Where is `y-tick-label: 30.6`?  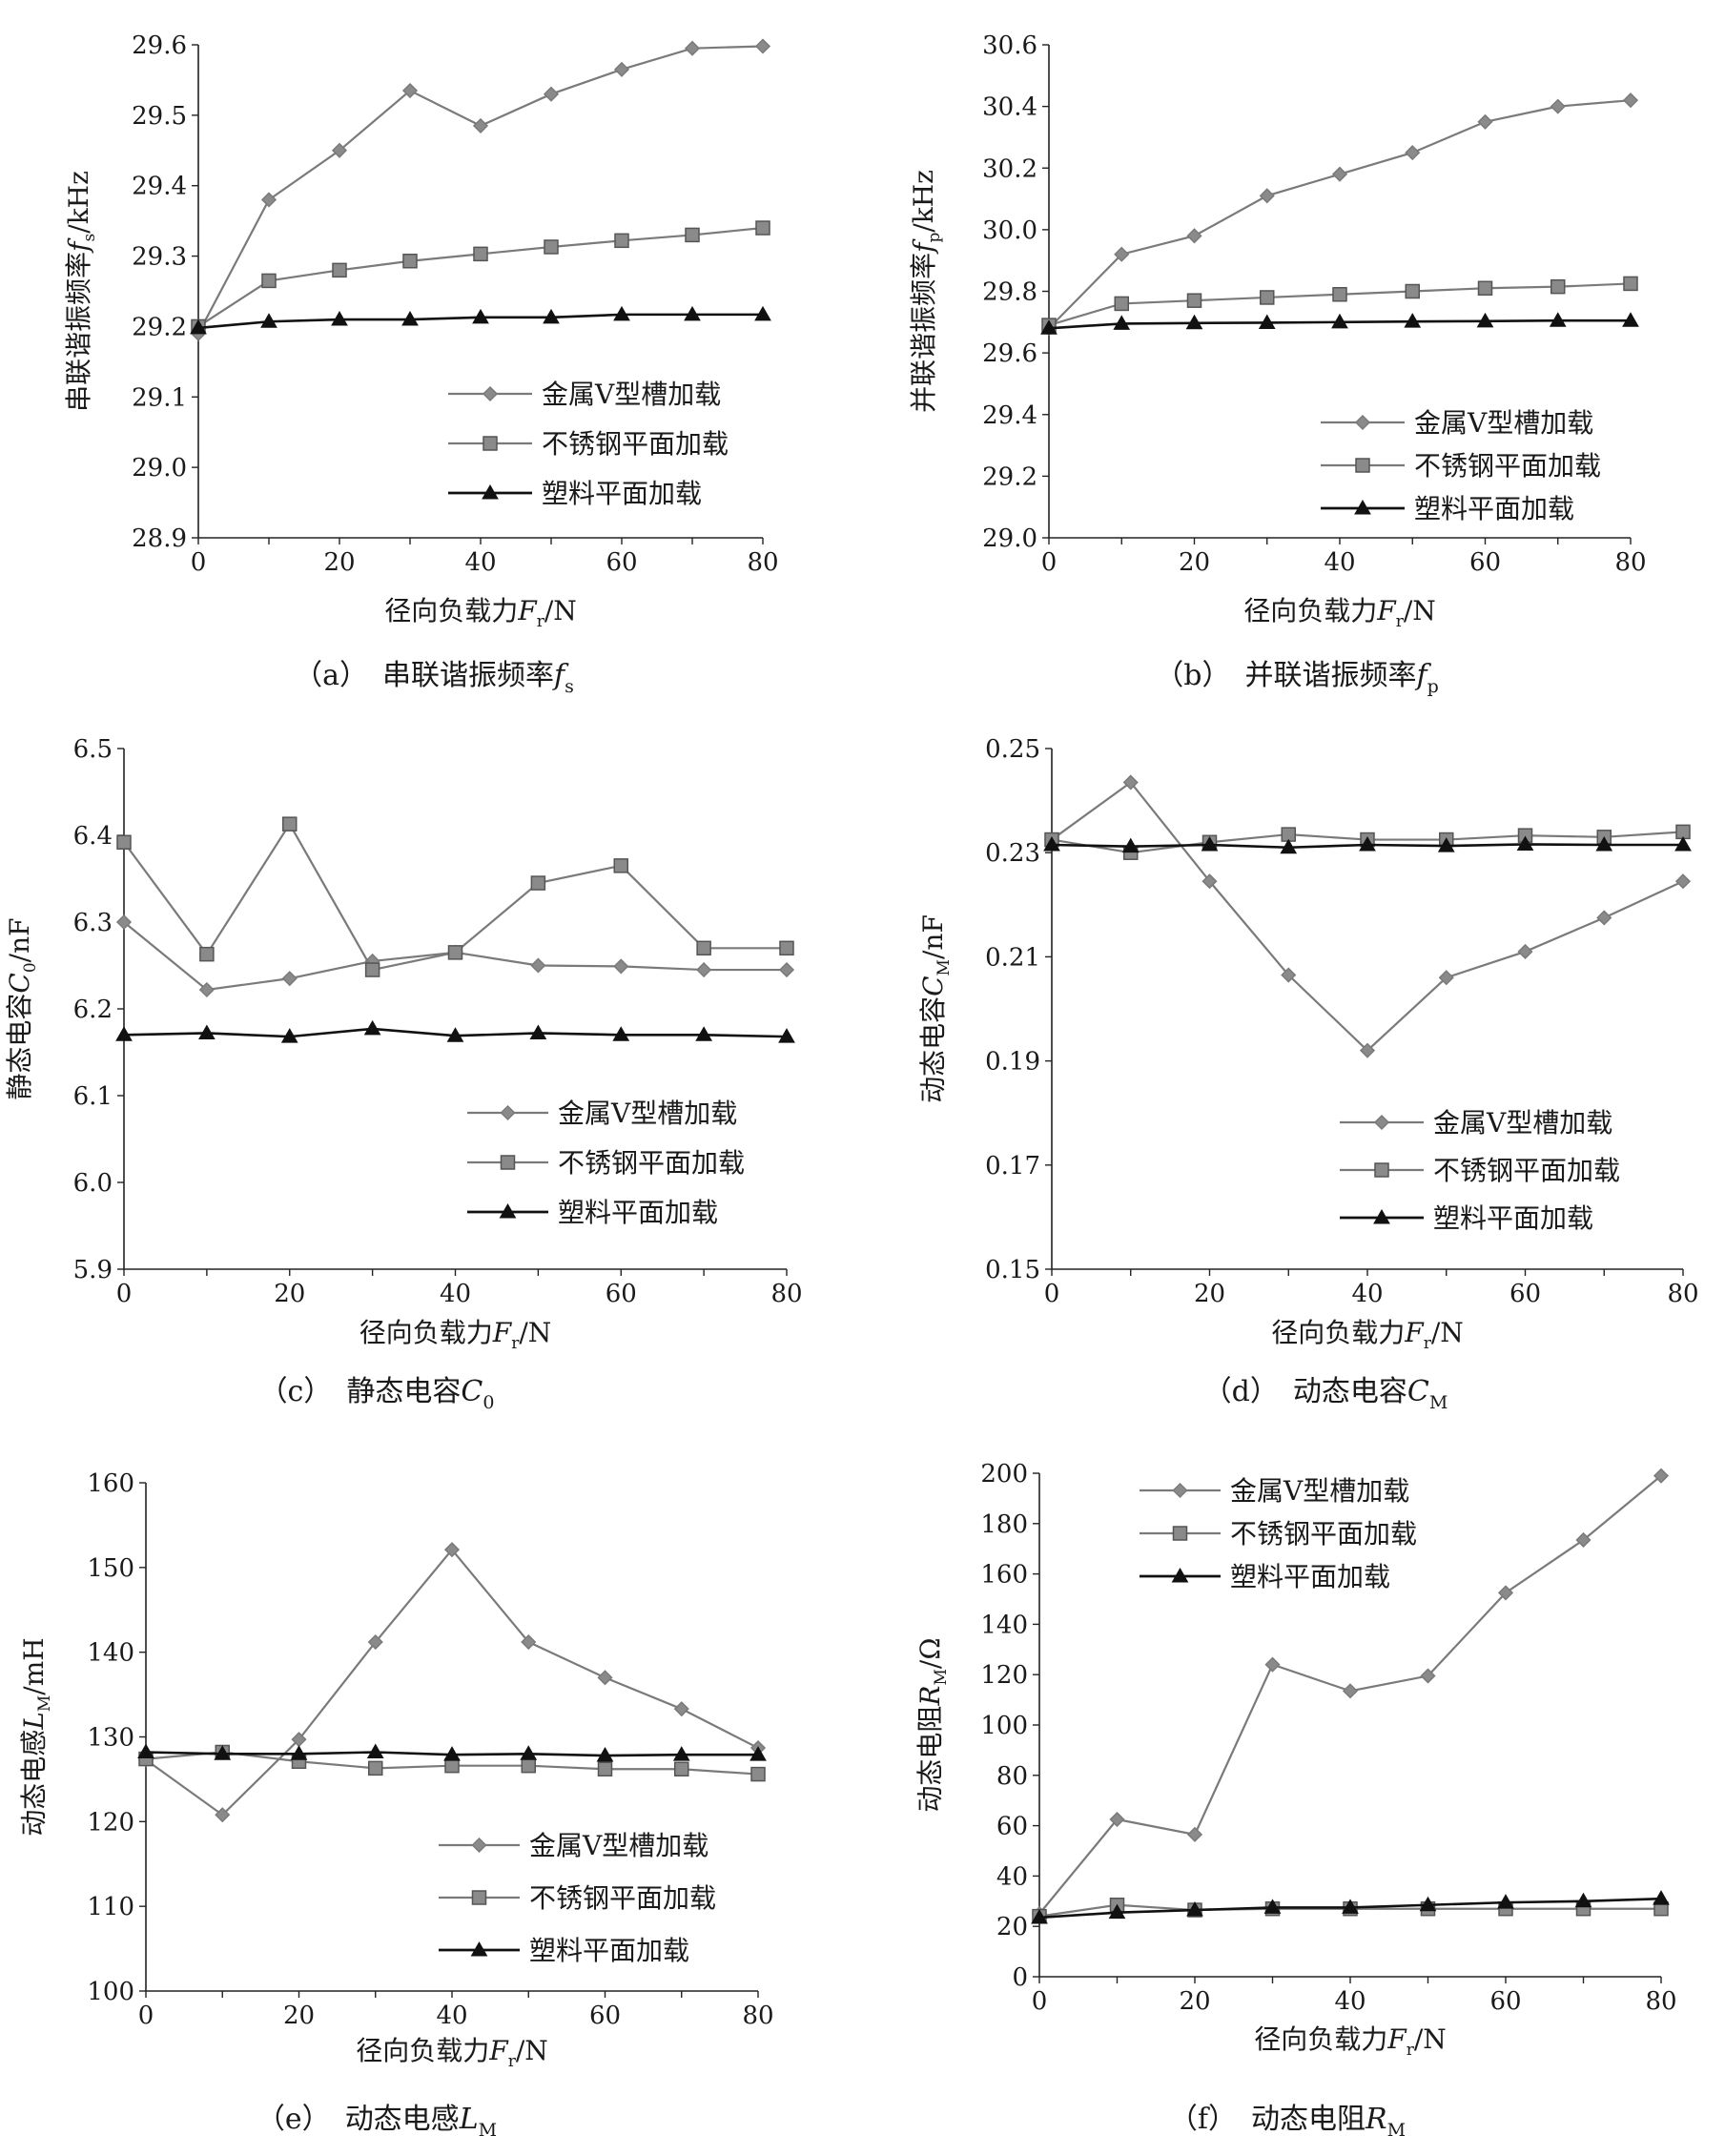
y-tick-label: 30.6 is located at coordinates (1010, 45).